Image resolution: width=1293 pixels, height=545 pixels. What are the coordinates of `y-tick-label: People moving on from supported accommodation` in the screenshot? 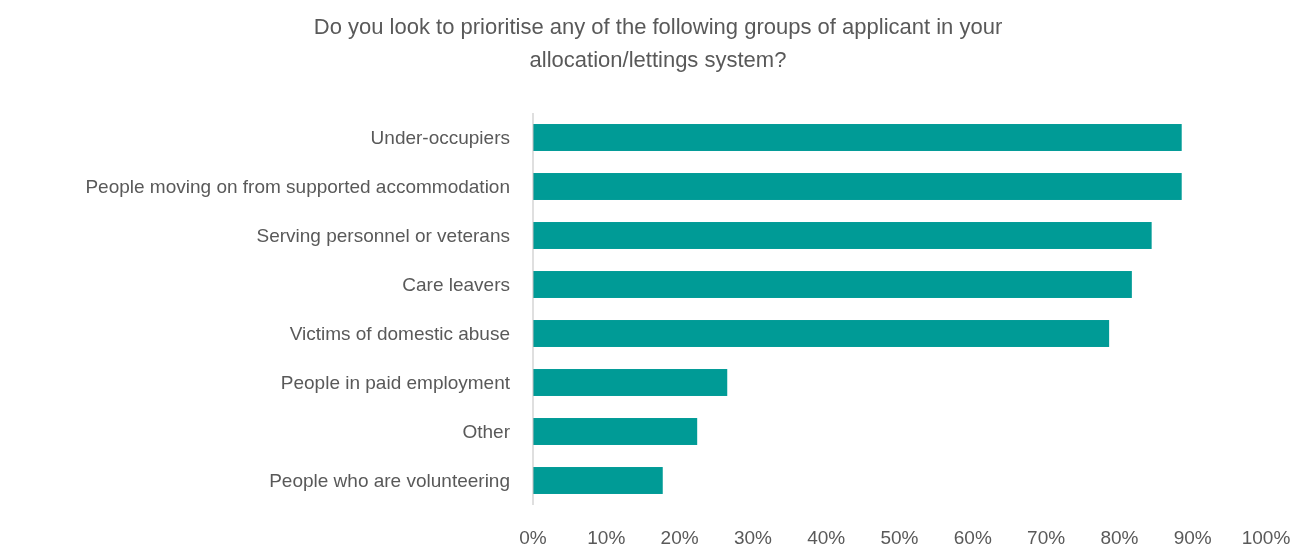 It's located at (297, 187).